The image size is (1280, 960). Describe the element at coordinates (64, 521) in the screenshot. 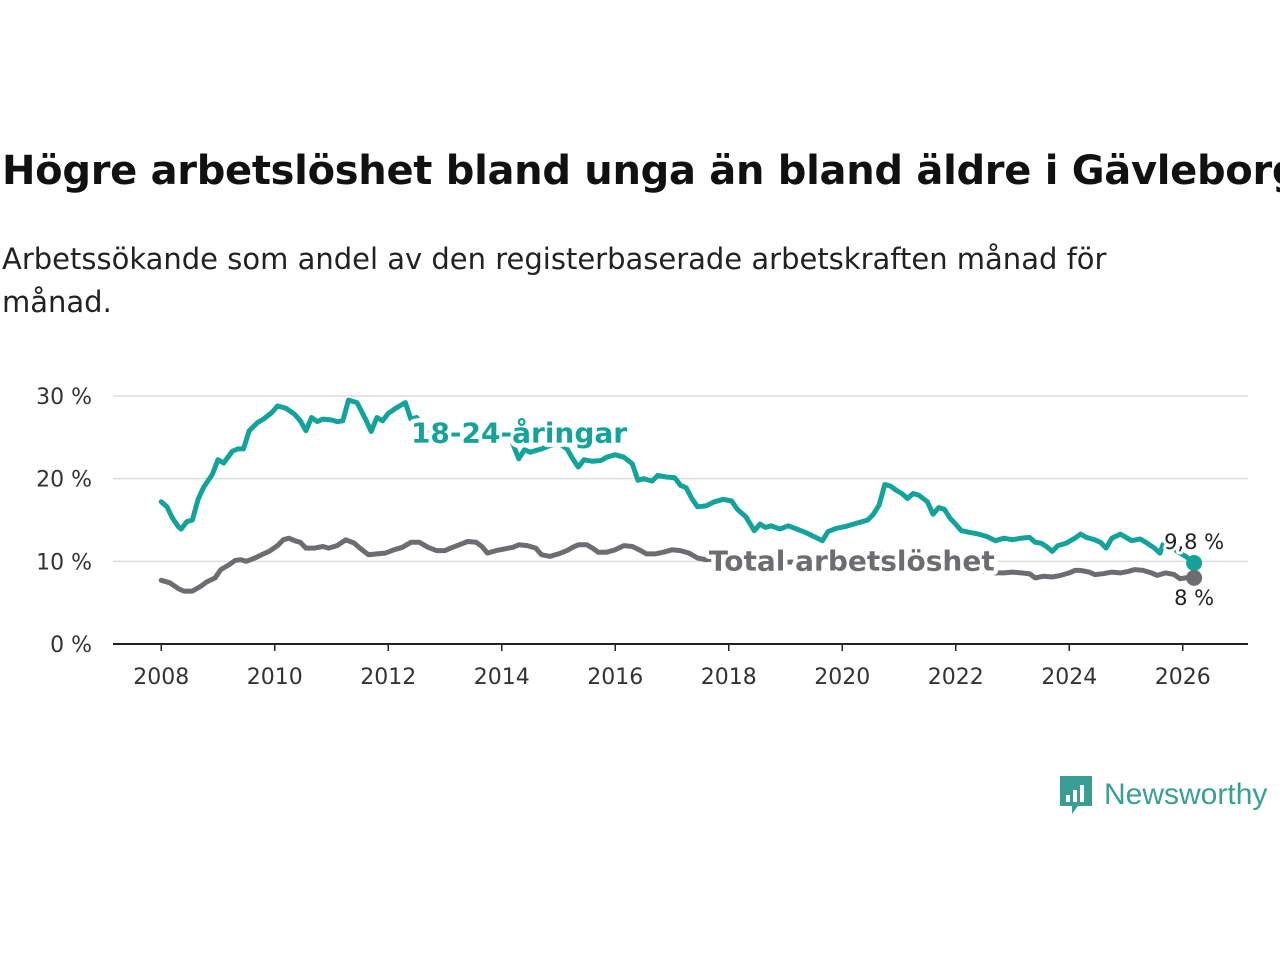

I see `y-axis-ticks: 0 % 10 % 20 % 30 %` at that location.